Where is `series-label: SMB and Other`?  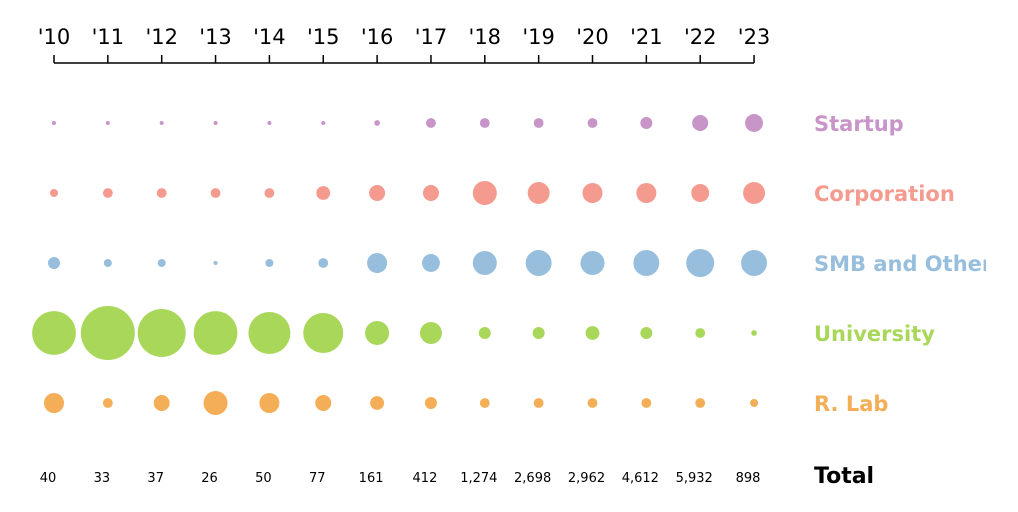 series-label: SMB and Other is located at coordinates (903, 264).